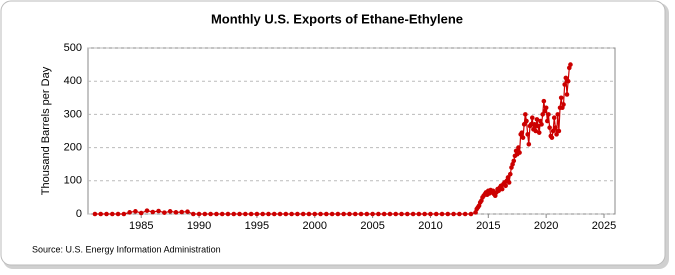 Image resolution: width=675 pixels, height=275 pixels. I want to click on x-tick-label: 1990, so click(199, 226).